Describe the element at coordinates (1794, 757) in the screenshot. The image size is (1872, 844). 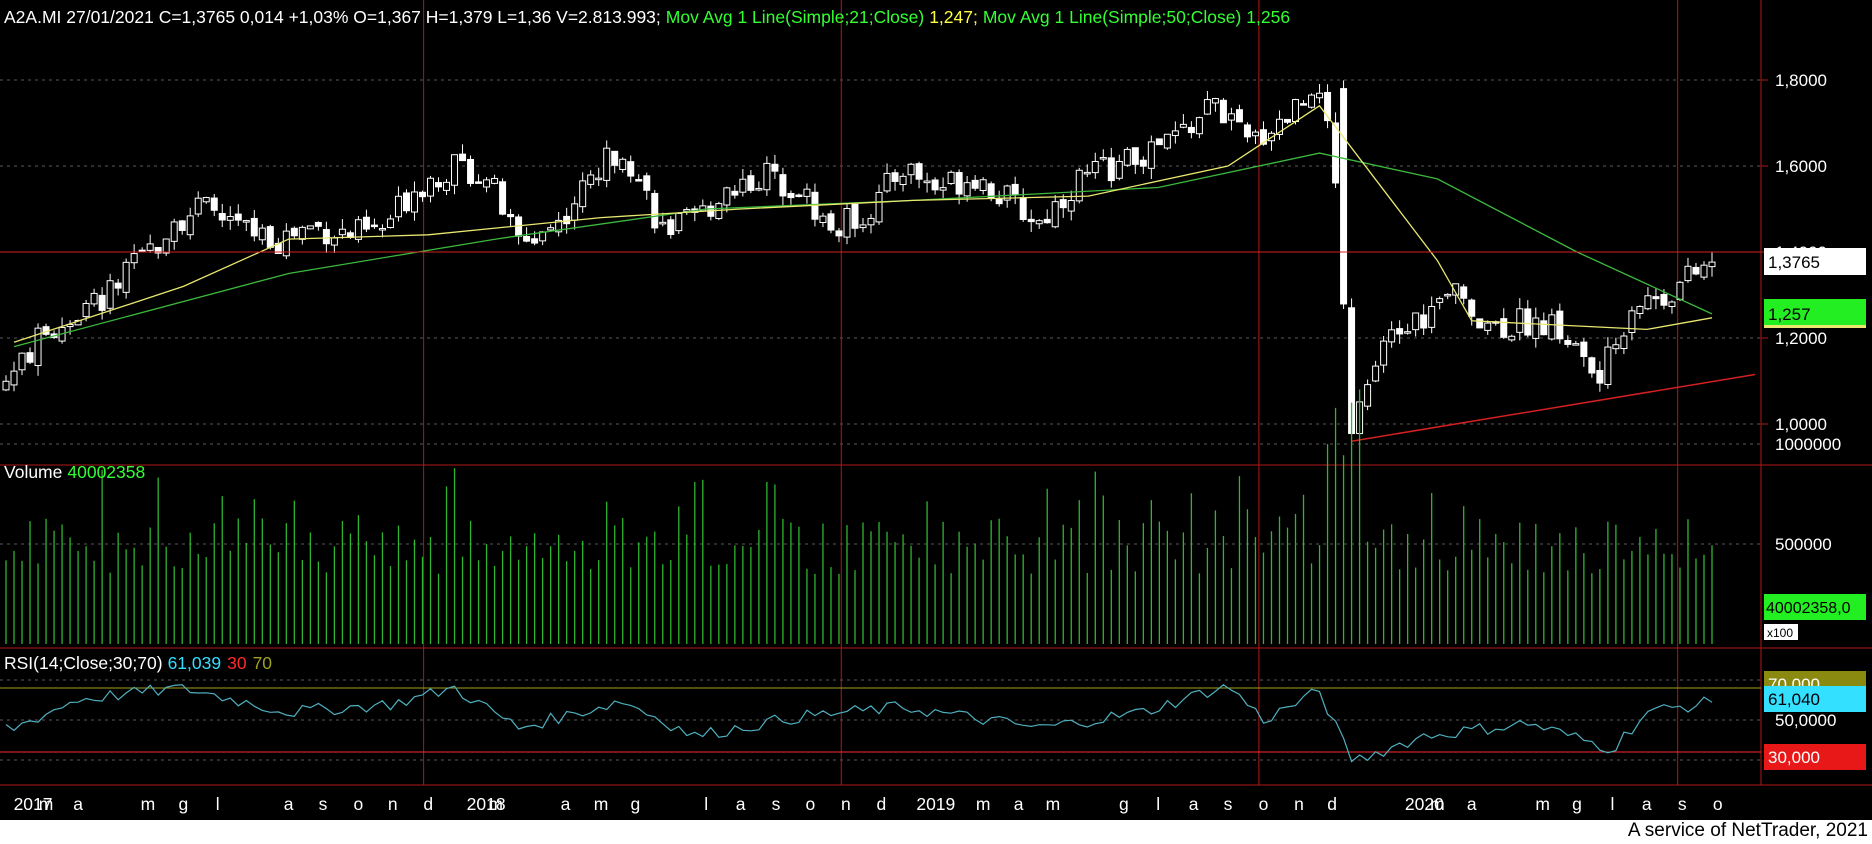
I see `svg-text: 30,000` at that location.